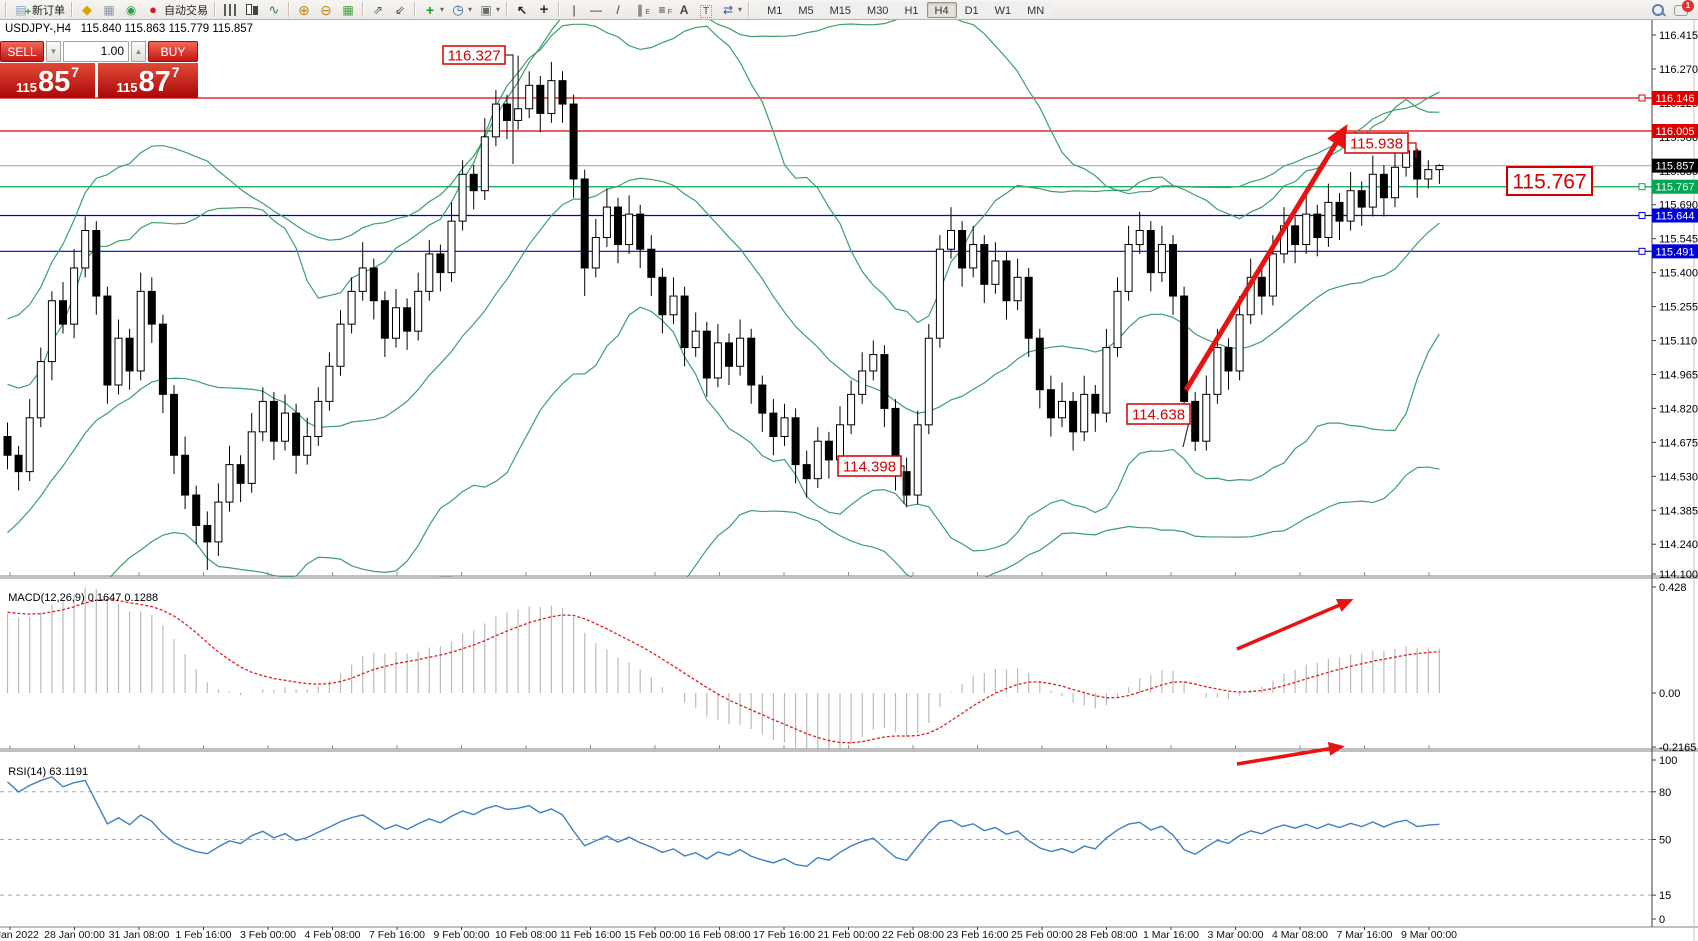  Describe the element at coordinates (400, 10) in the screenshot. I see `toolbar-arrange-windows` at that location.